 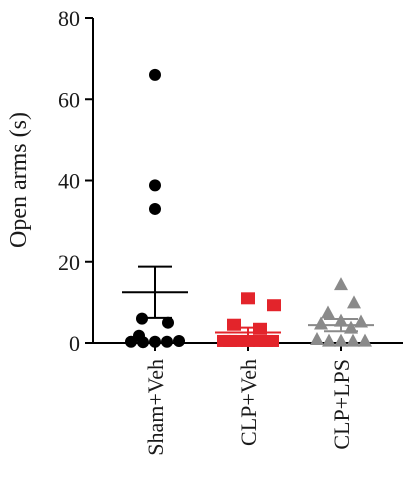 I want to click on y-tick-label: 60, so click(x=69, y=99).